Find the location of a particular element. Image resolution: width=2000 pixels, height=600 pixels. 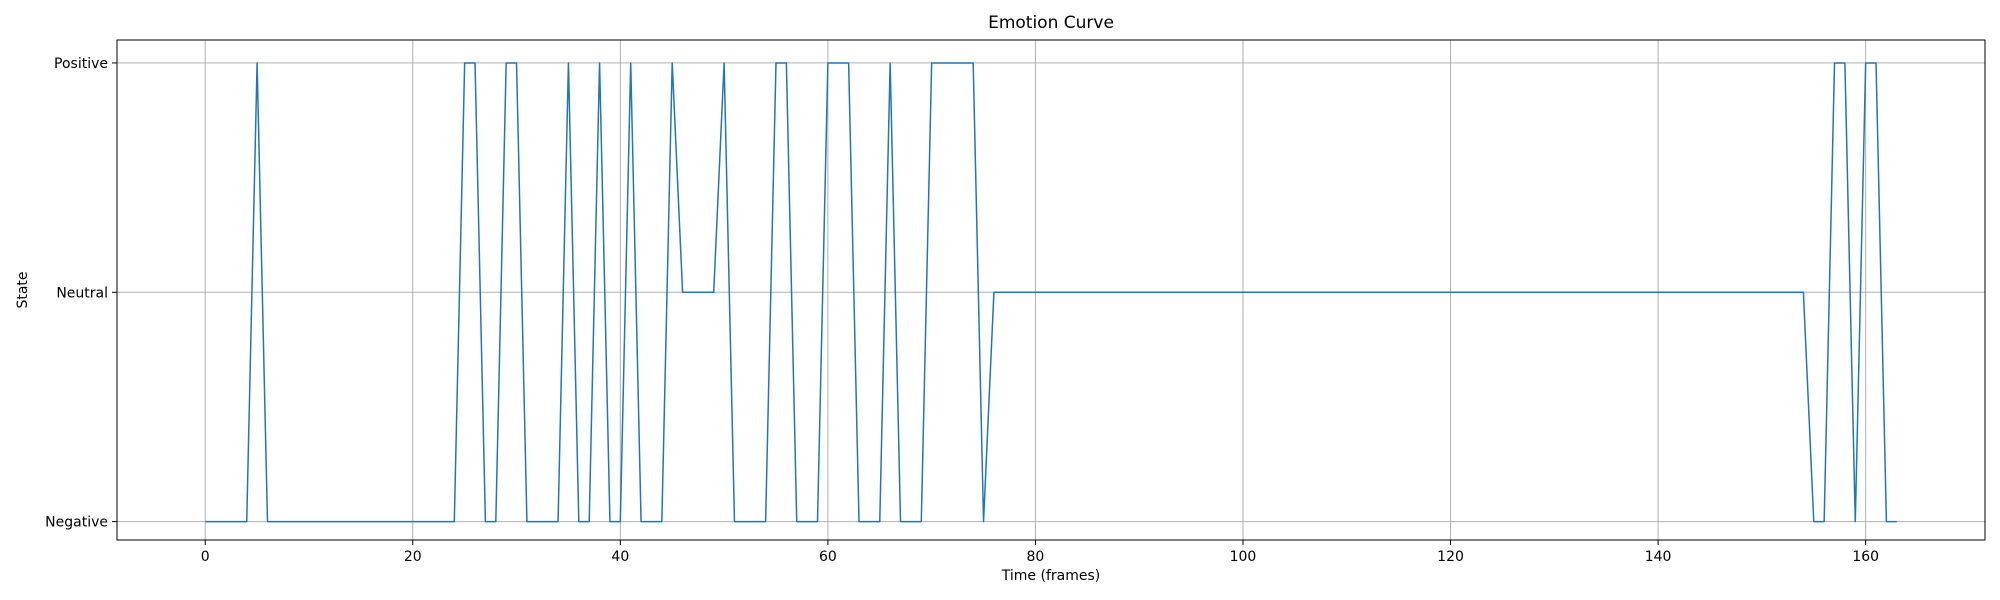

x-axis-ticks: 0 20 40 60 80 100 120 140 160 is located at coordinates (1040, 552).